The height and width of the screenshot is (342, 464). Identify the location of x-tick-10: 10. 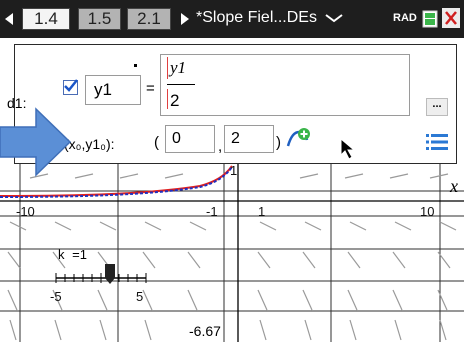
(427, 211).